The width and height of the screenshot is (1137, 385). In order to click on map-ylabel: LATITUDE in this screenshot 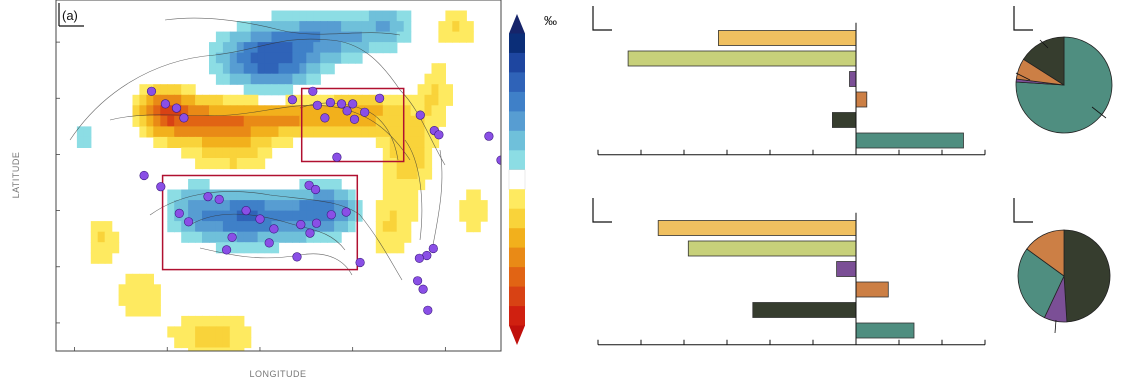, I will do `click(16, 175)`.